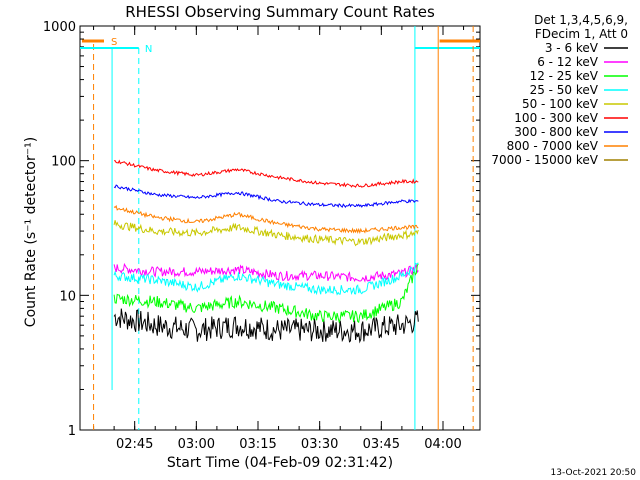  Describe the element at coordinates (581, 20) in the screenshot. I see `legend-header-1: Det 1,3,4,5,6,9,` at that location.